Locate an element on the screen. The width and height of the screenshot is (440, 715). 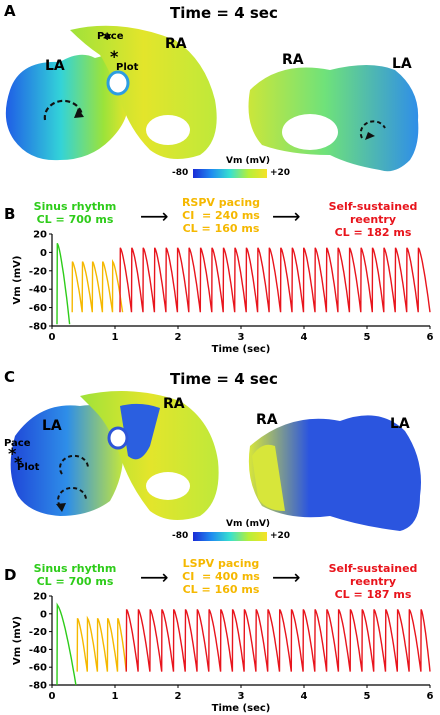
panel-c-reentry-arrowhead is located at coordinates (61, 507).